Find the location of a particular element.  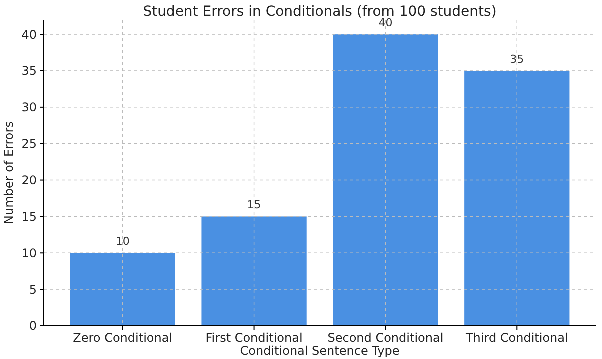

y-tick-label: 5 is located at coordinates (33, 289).